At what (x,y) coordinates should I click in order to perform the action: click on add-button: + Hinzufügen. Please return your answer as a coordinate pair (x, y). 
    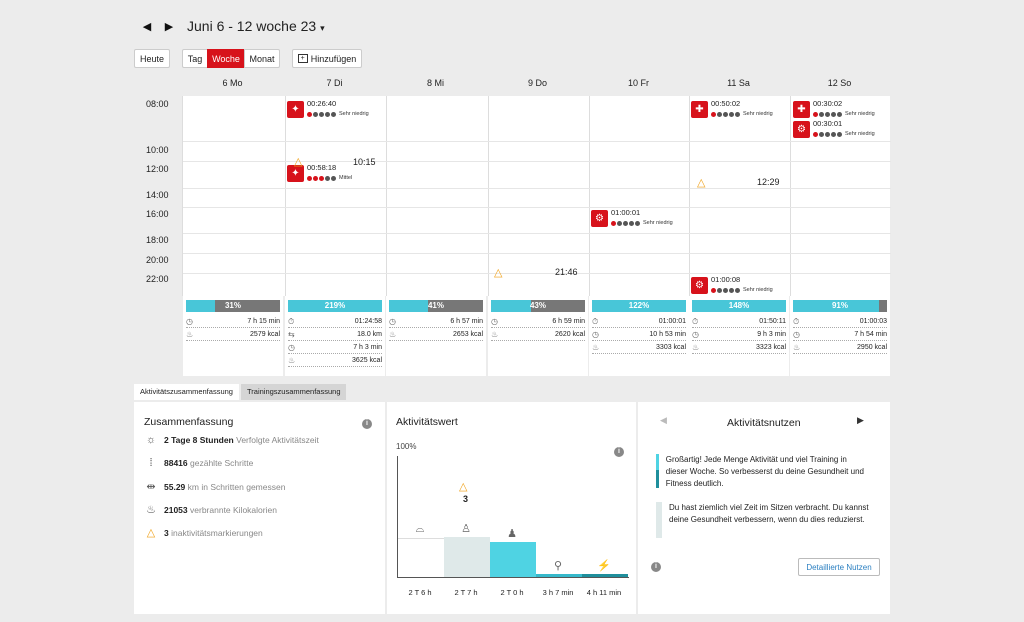
    Looking at the image, I should click on (327, 58).